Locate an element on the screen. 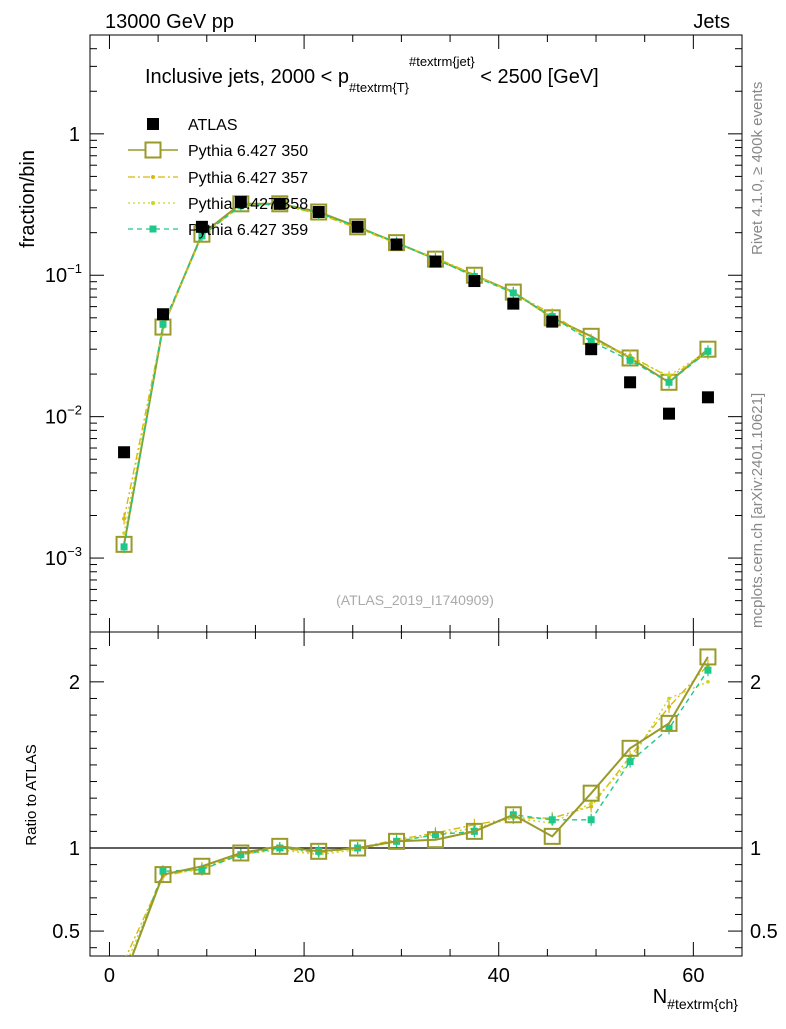 Image resolution: width=786 pixels, height=1029 pixels. title-sup: #textrm{jet} is located at coordinates (442, 61).